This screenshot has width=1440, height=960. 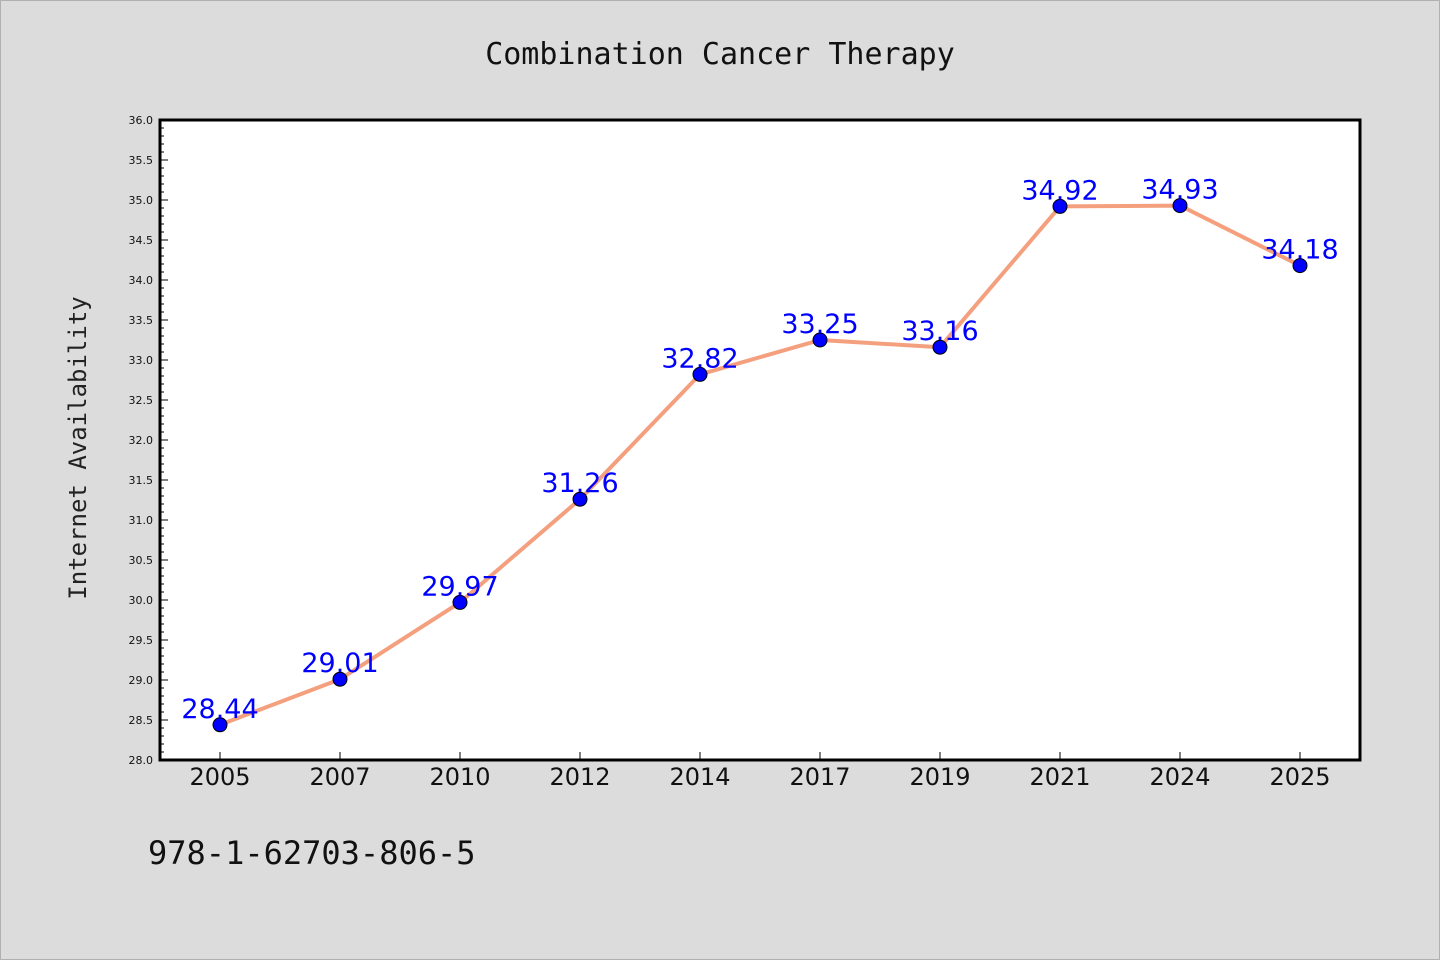 What do you see at coordinates (141, 520) in the screenshot?
I see `y-tick-label: 31.0` at bounding box center [141, 520].